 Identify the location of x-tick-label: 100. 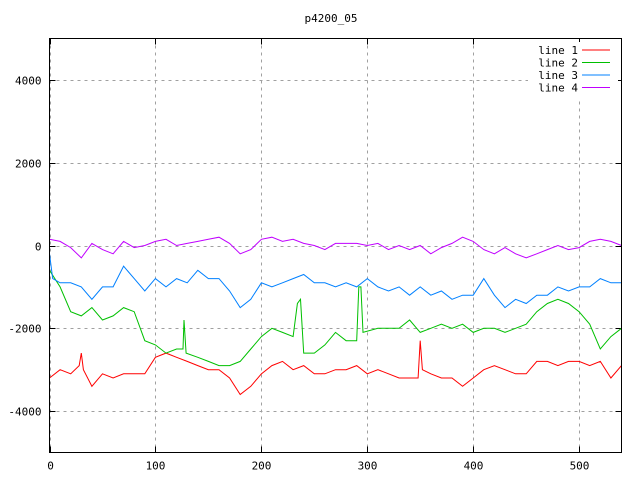
(156, 466).